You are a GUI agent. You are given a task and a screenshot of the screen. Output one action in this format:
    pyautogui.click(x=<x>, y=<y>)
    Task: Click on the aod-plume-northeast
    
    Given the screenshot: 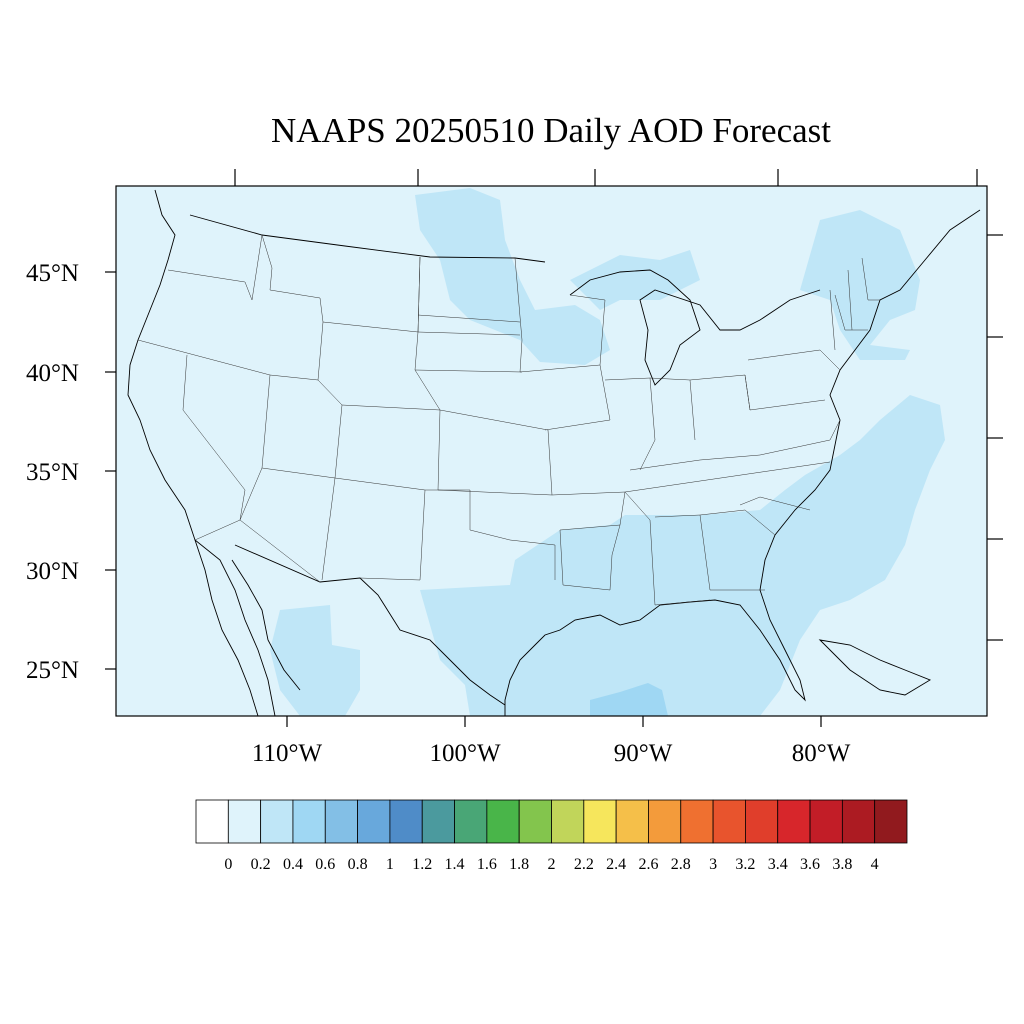 What is the action you would take?
    pyautogui.click(x=860, y=285)
    